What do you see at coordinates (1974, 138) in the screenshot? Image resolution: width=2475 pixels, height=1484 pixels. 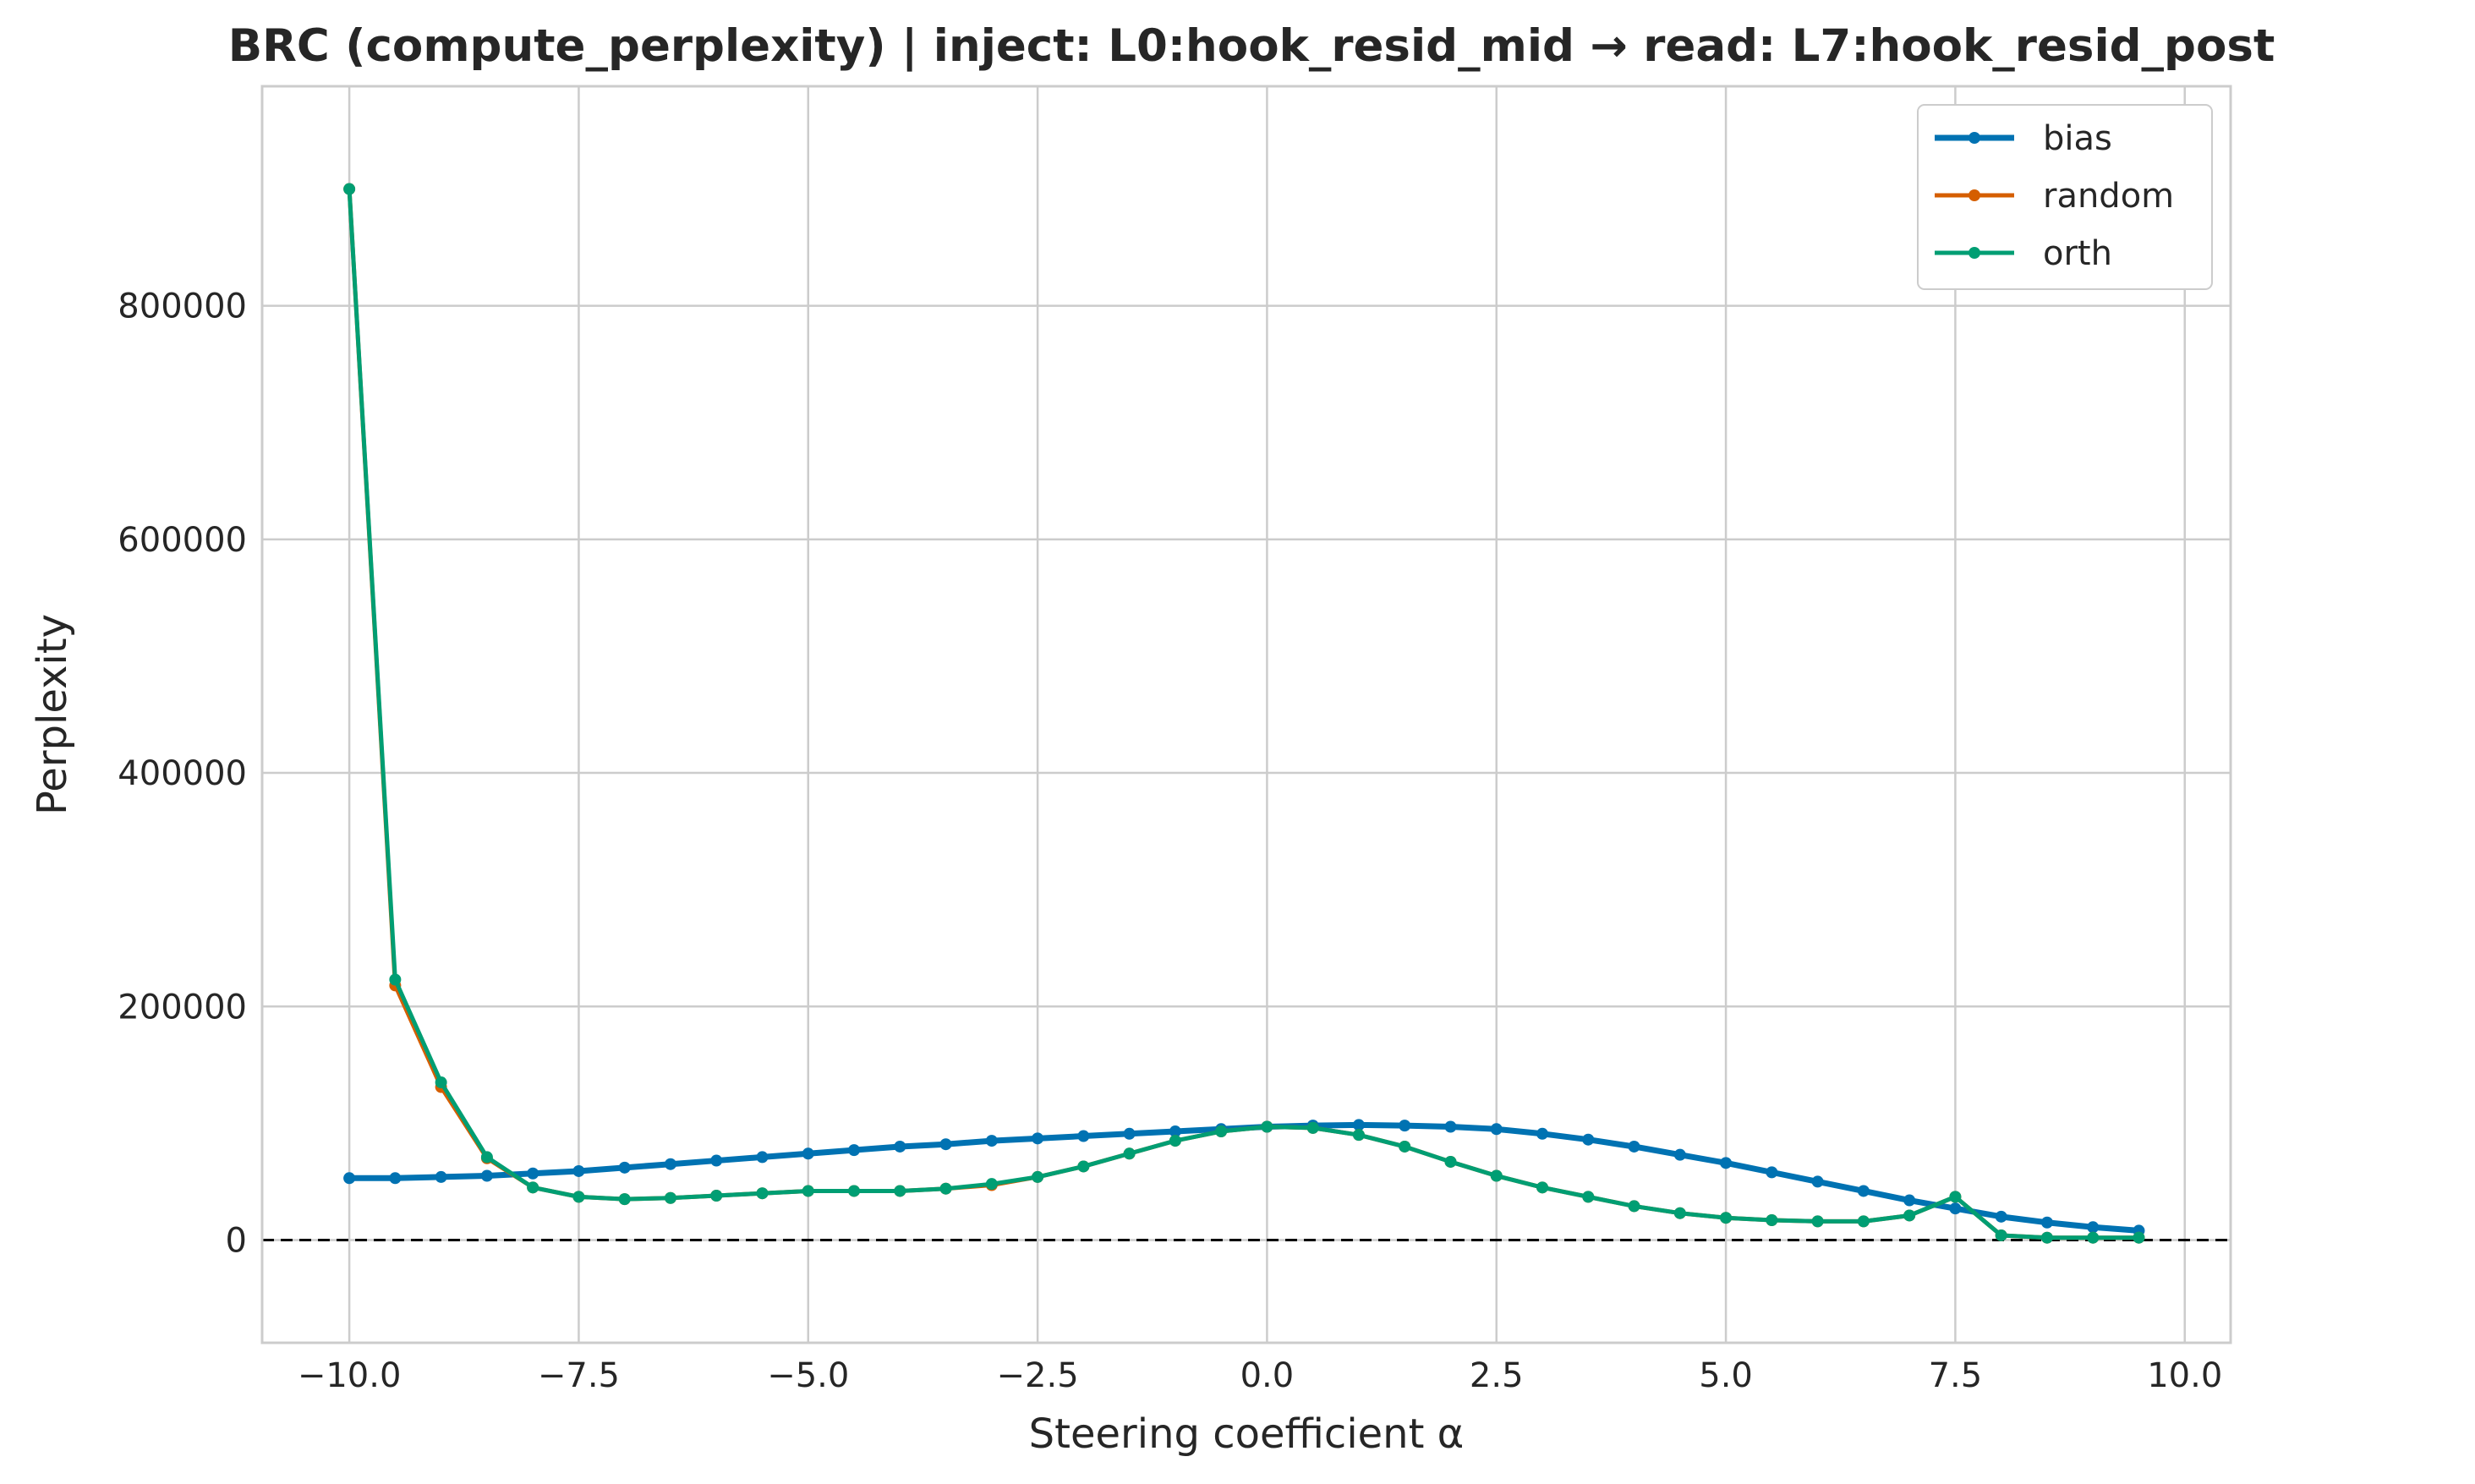 I see `legend-marker-bias` at bounding box center [1974, 138].